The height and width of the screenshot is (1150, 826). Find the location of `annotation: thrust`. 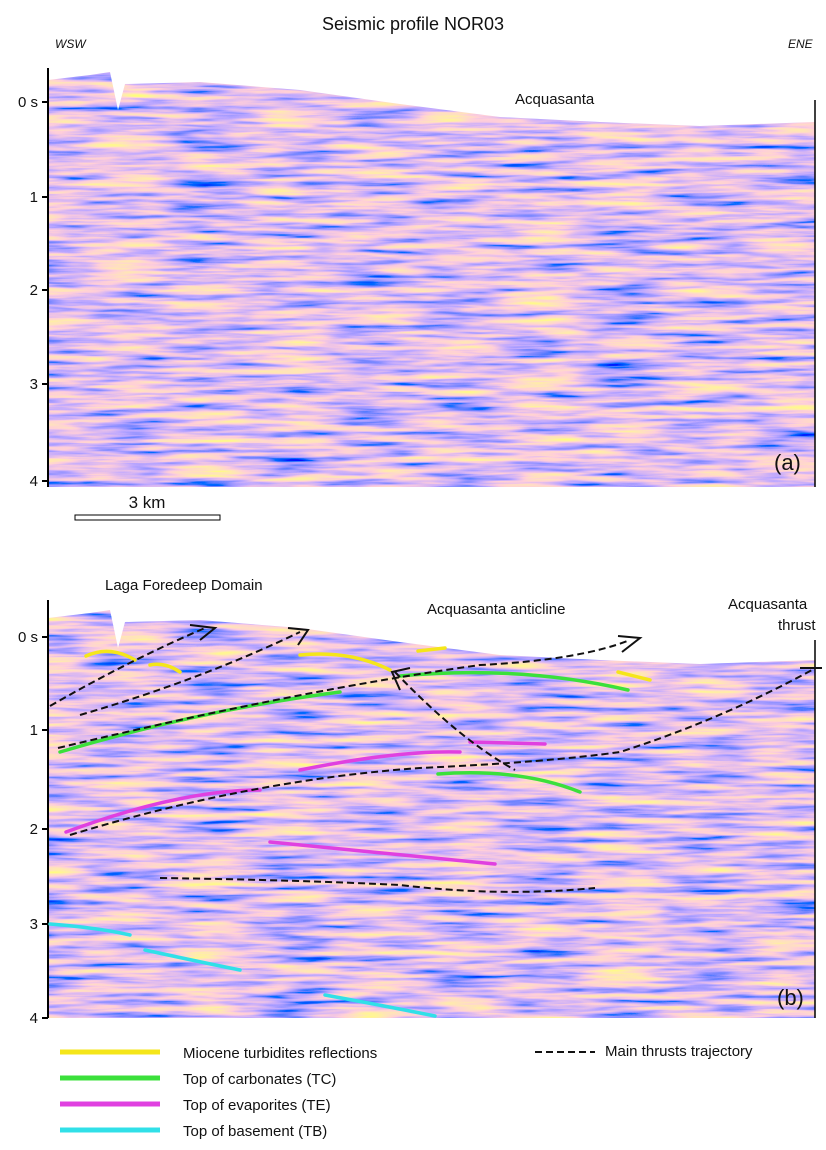

annotation: thrust is located at coordinates (797, 625).